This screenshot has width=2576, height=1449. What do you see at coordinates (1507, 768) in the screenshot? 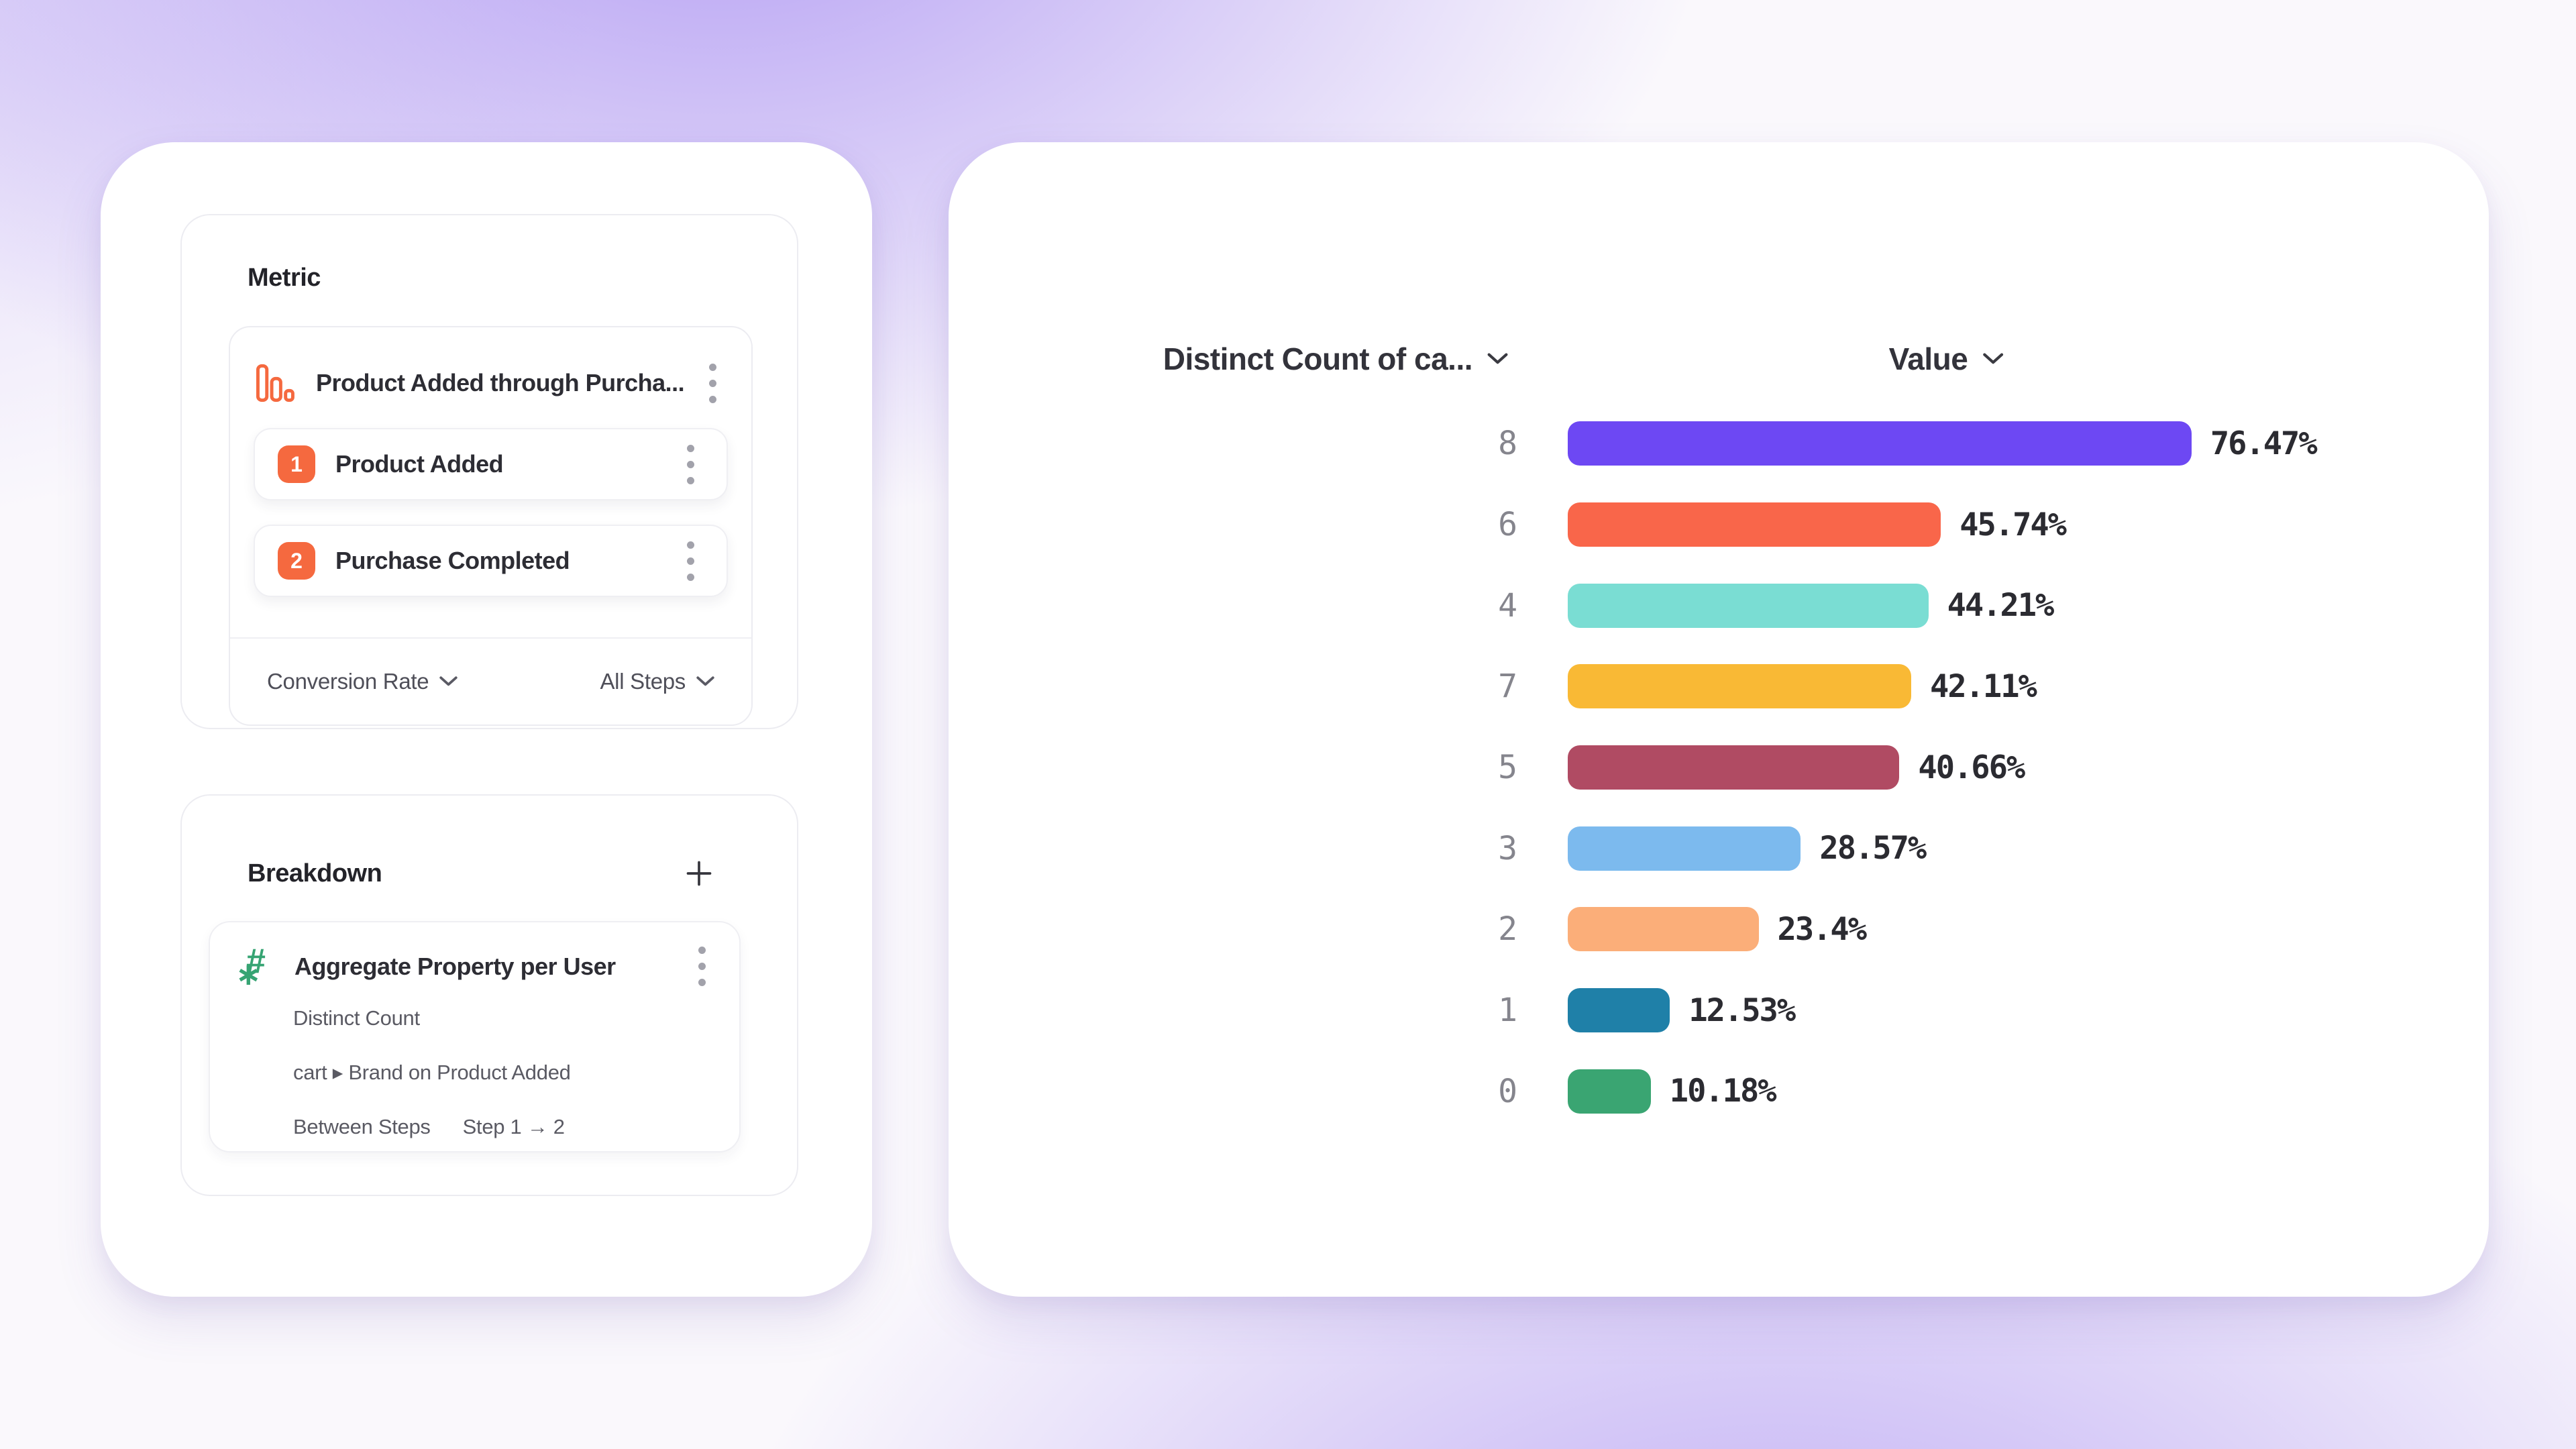
I see `bar-category-label: 5` at bounding box center [1507, 768].